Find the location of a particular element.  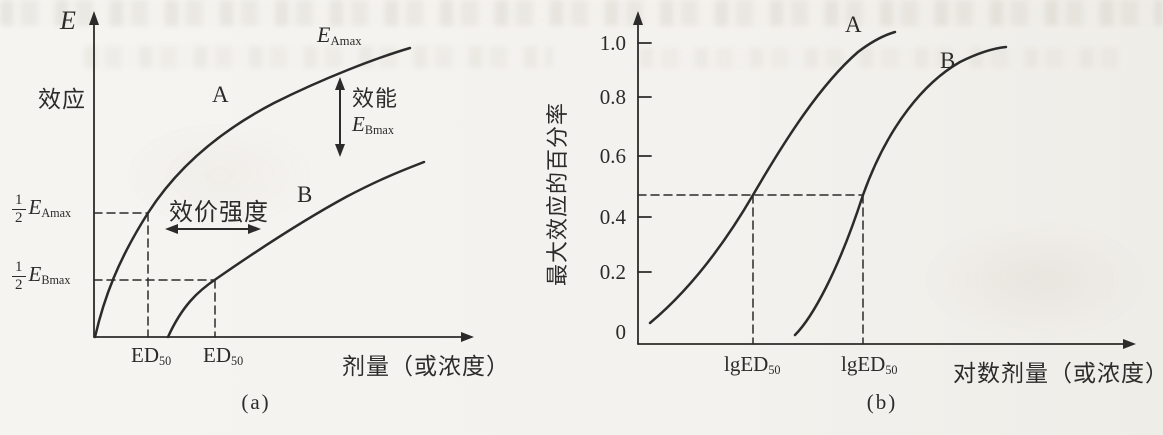

panel-a-emax-a-label: EAmax is located at coordinates (339, 35).